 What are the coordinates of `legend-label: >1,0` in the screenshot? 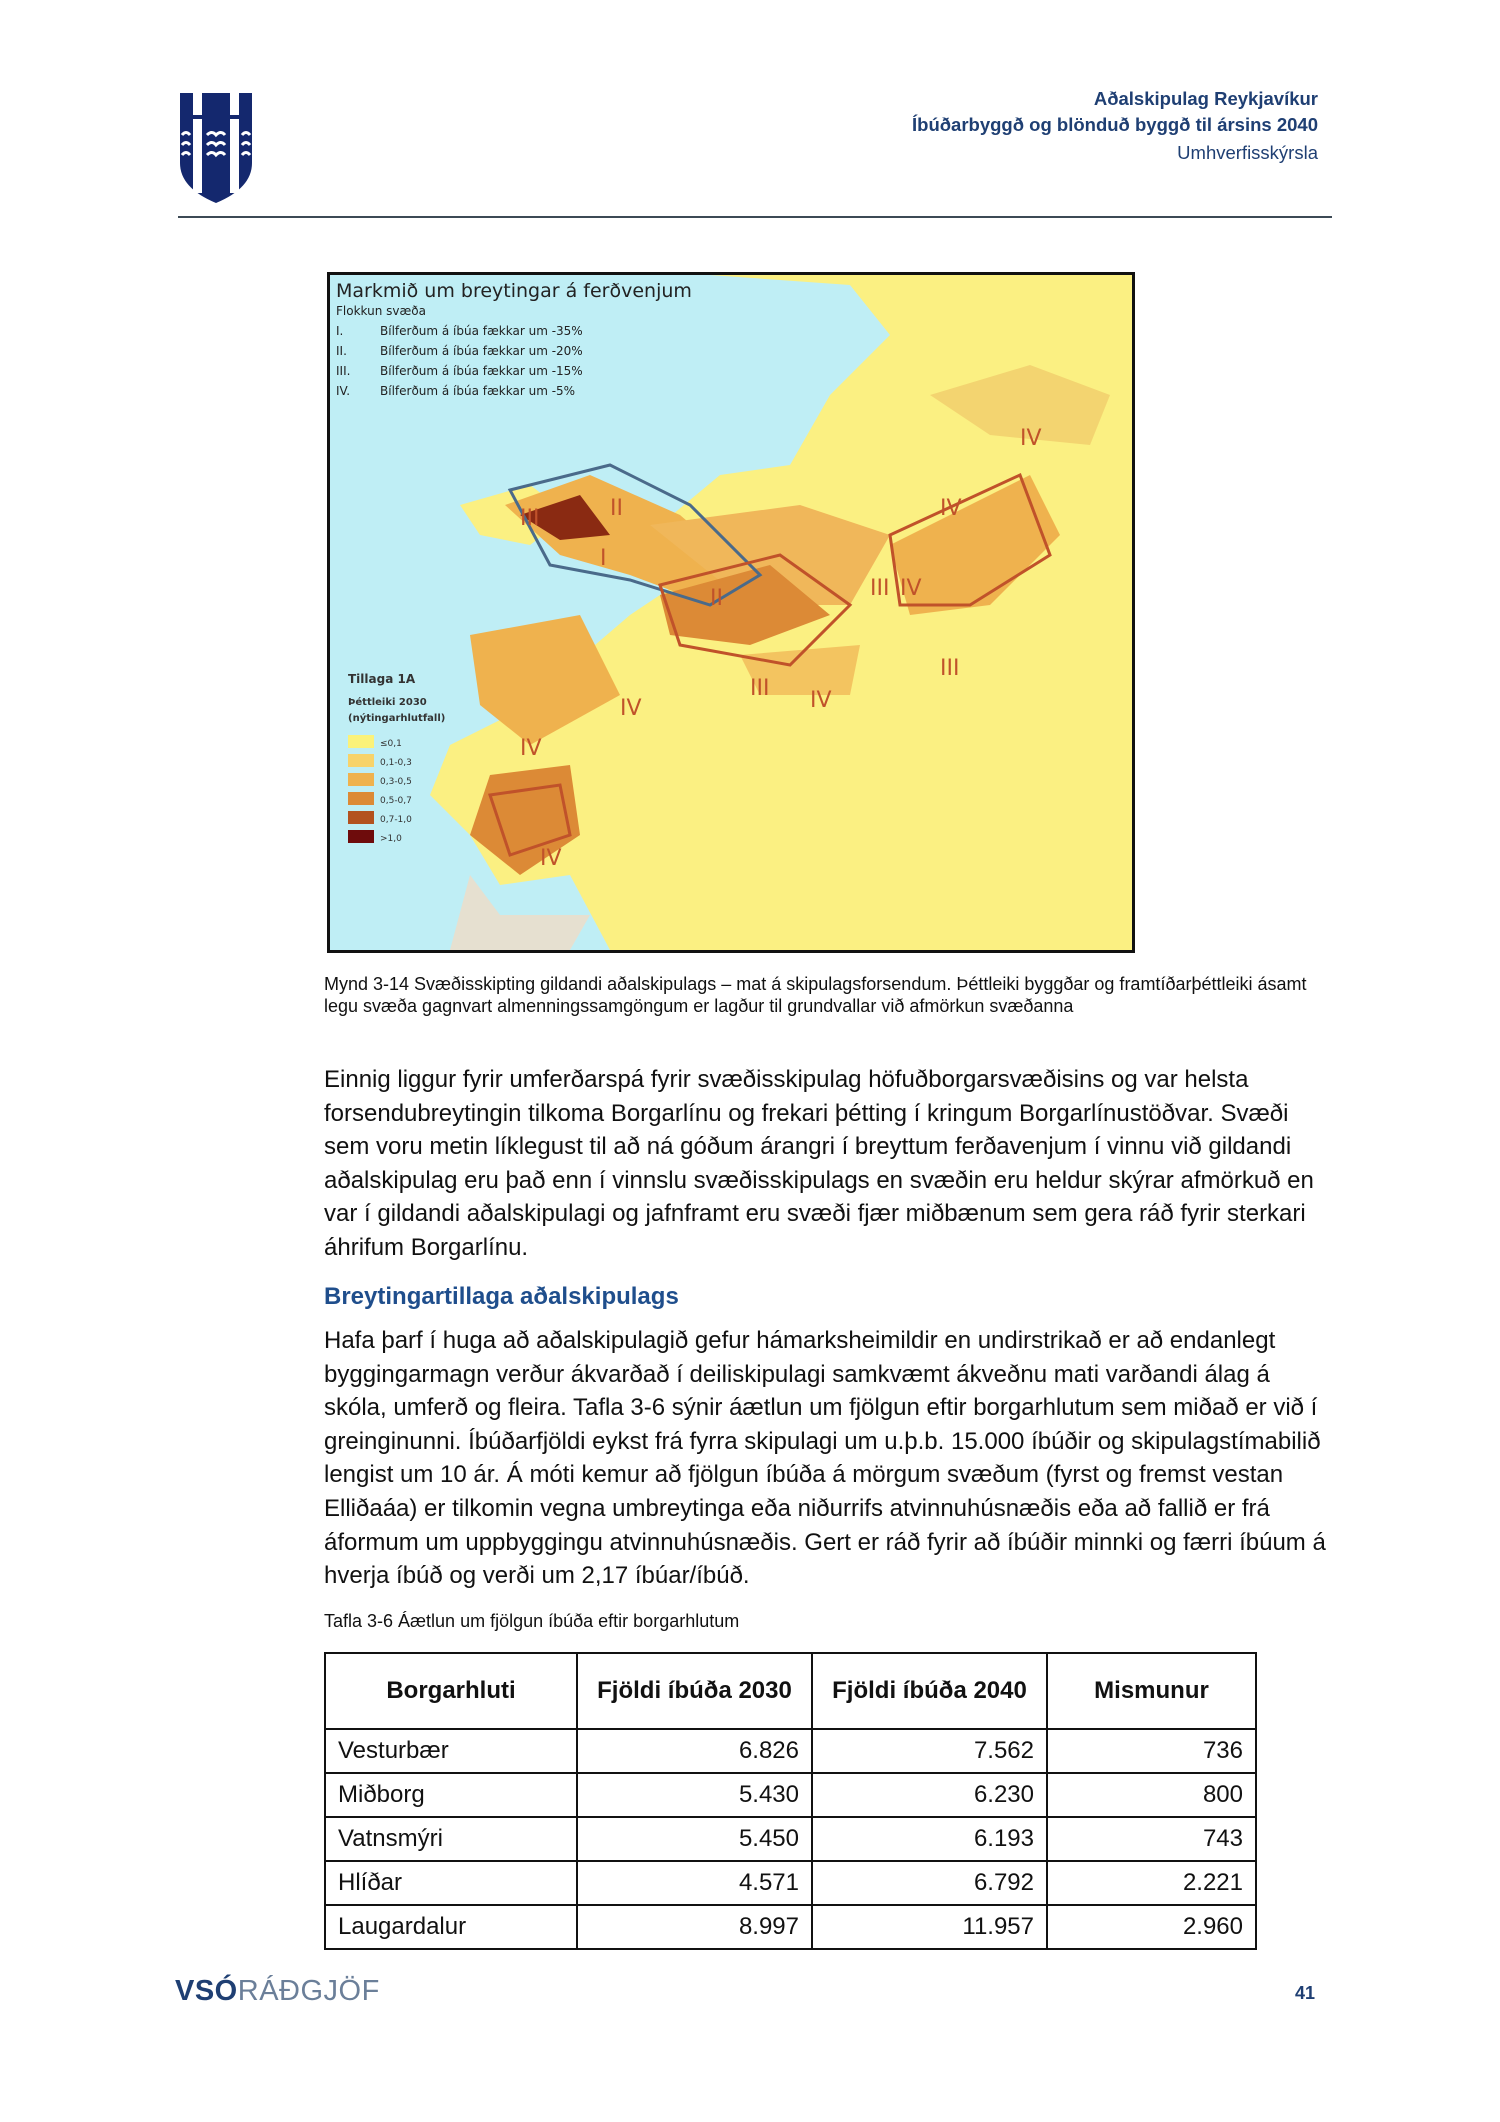 It's located at (391, 839).